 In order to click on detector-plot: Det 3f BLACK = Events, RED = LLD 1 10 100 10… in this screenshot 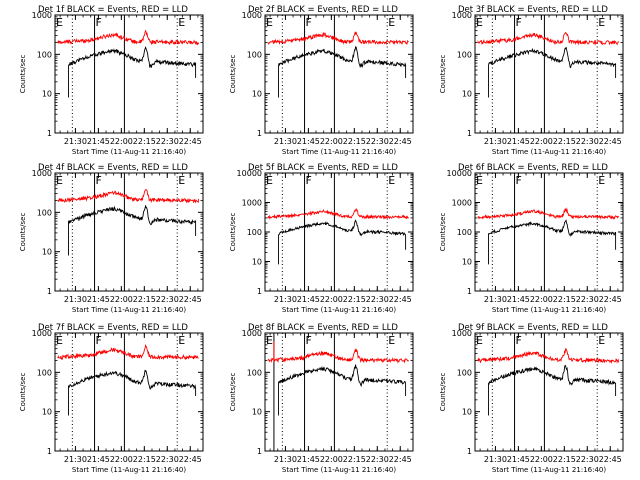, I will do `click(531, 80)`.